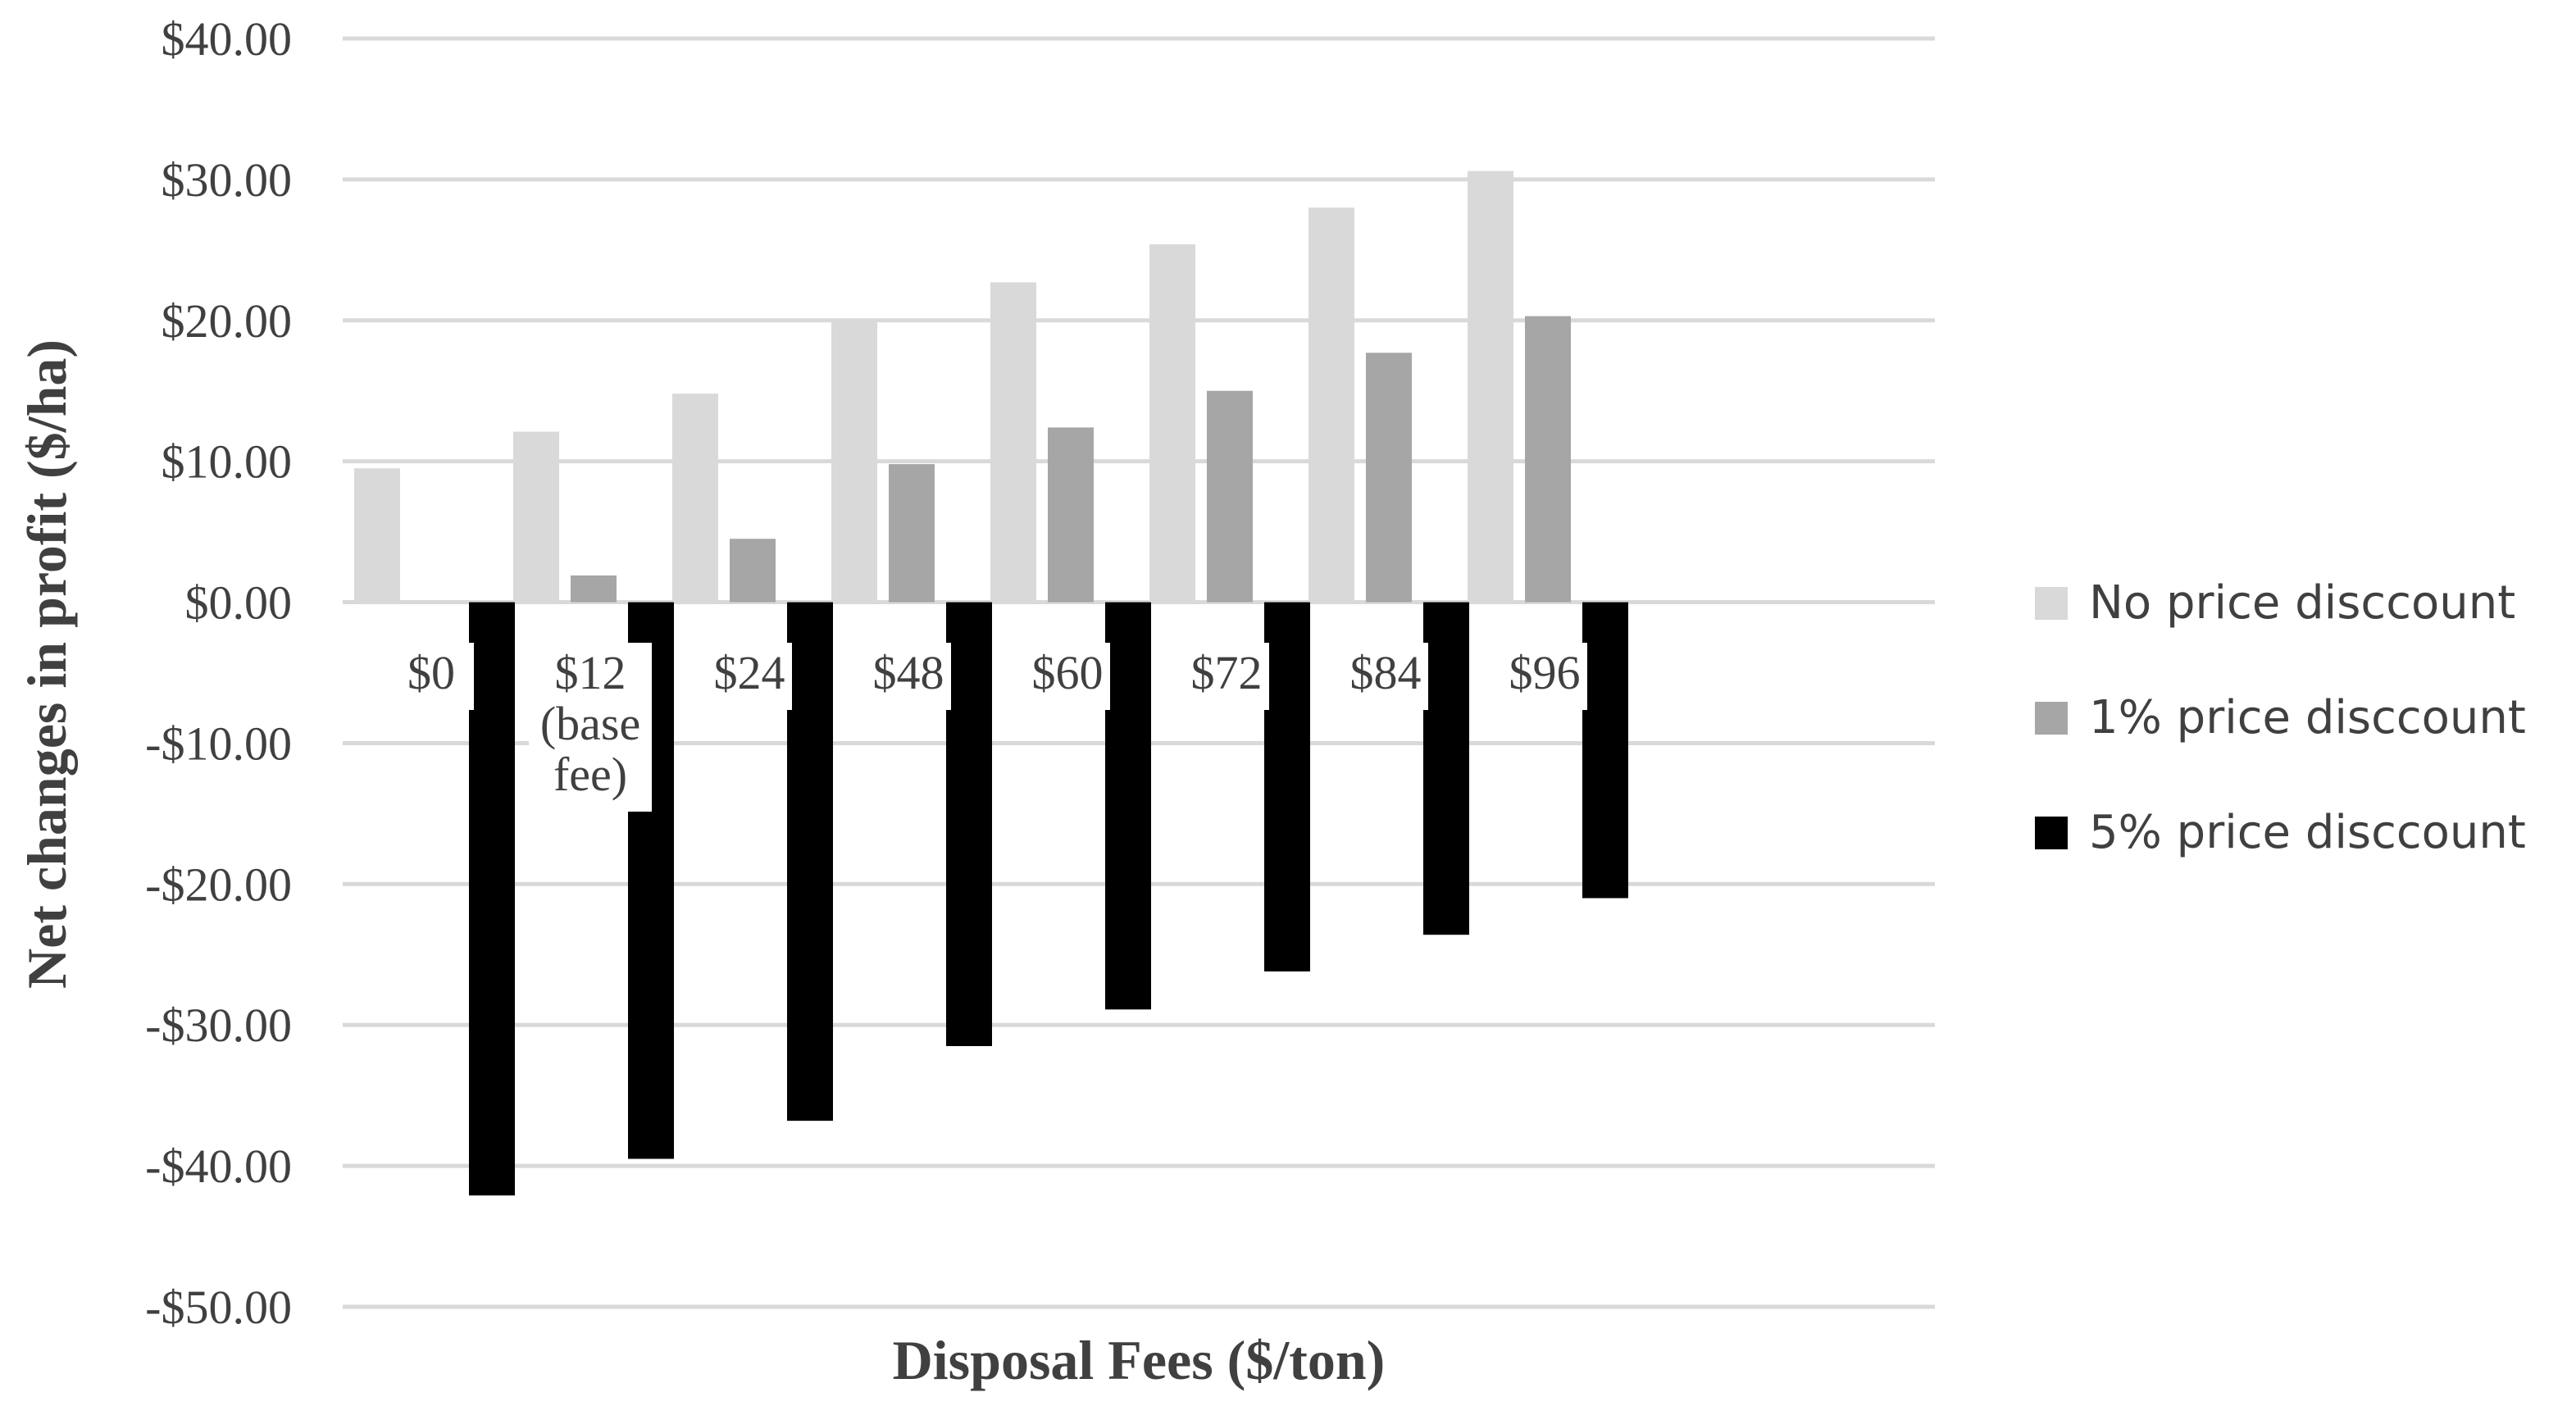 The image size is (2576, 1406). Describe the element at coordinates (227, 321) in the screenshot. I see `y-tick-label: $20.00` at that location.